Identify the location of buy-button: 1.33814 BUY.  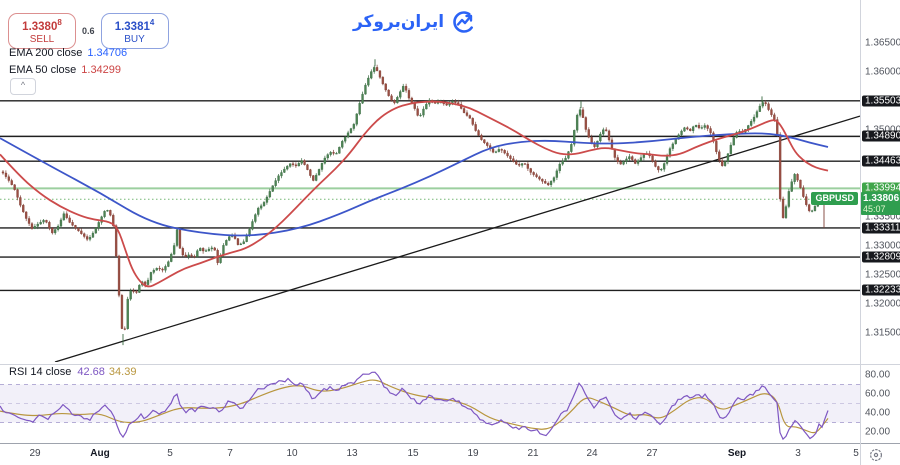
(134, 31).